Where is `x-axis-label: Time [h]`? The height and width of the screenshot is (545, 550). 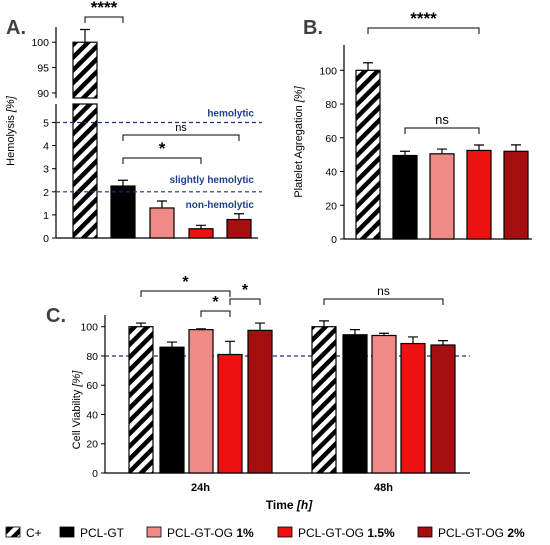
x-axis-label: Time [h] is located at coordinates (289, 505).